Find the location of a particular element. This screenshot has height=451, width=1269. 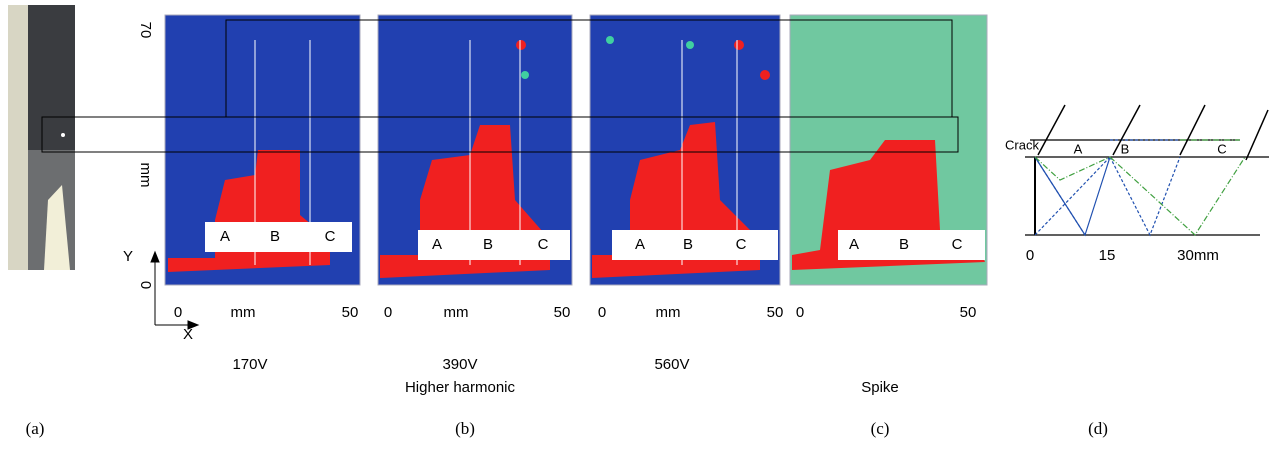

voltage-label: 390V is located at coordinates (459, 364).